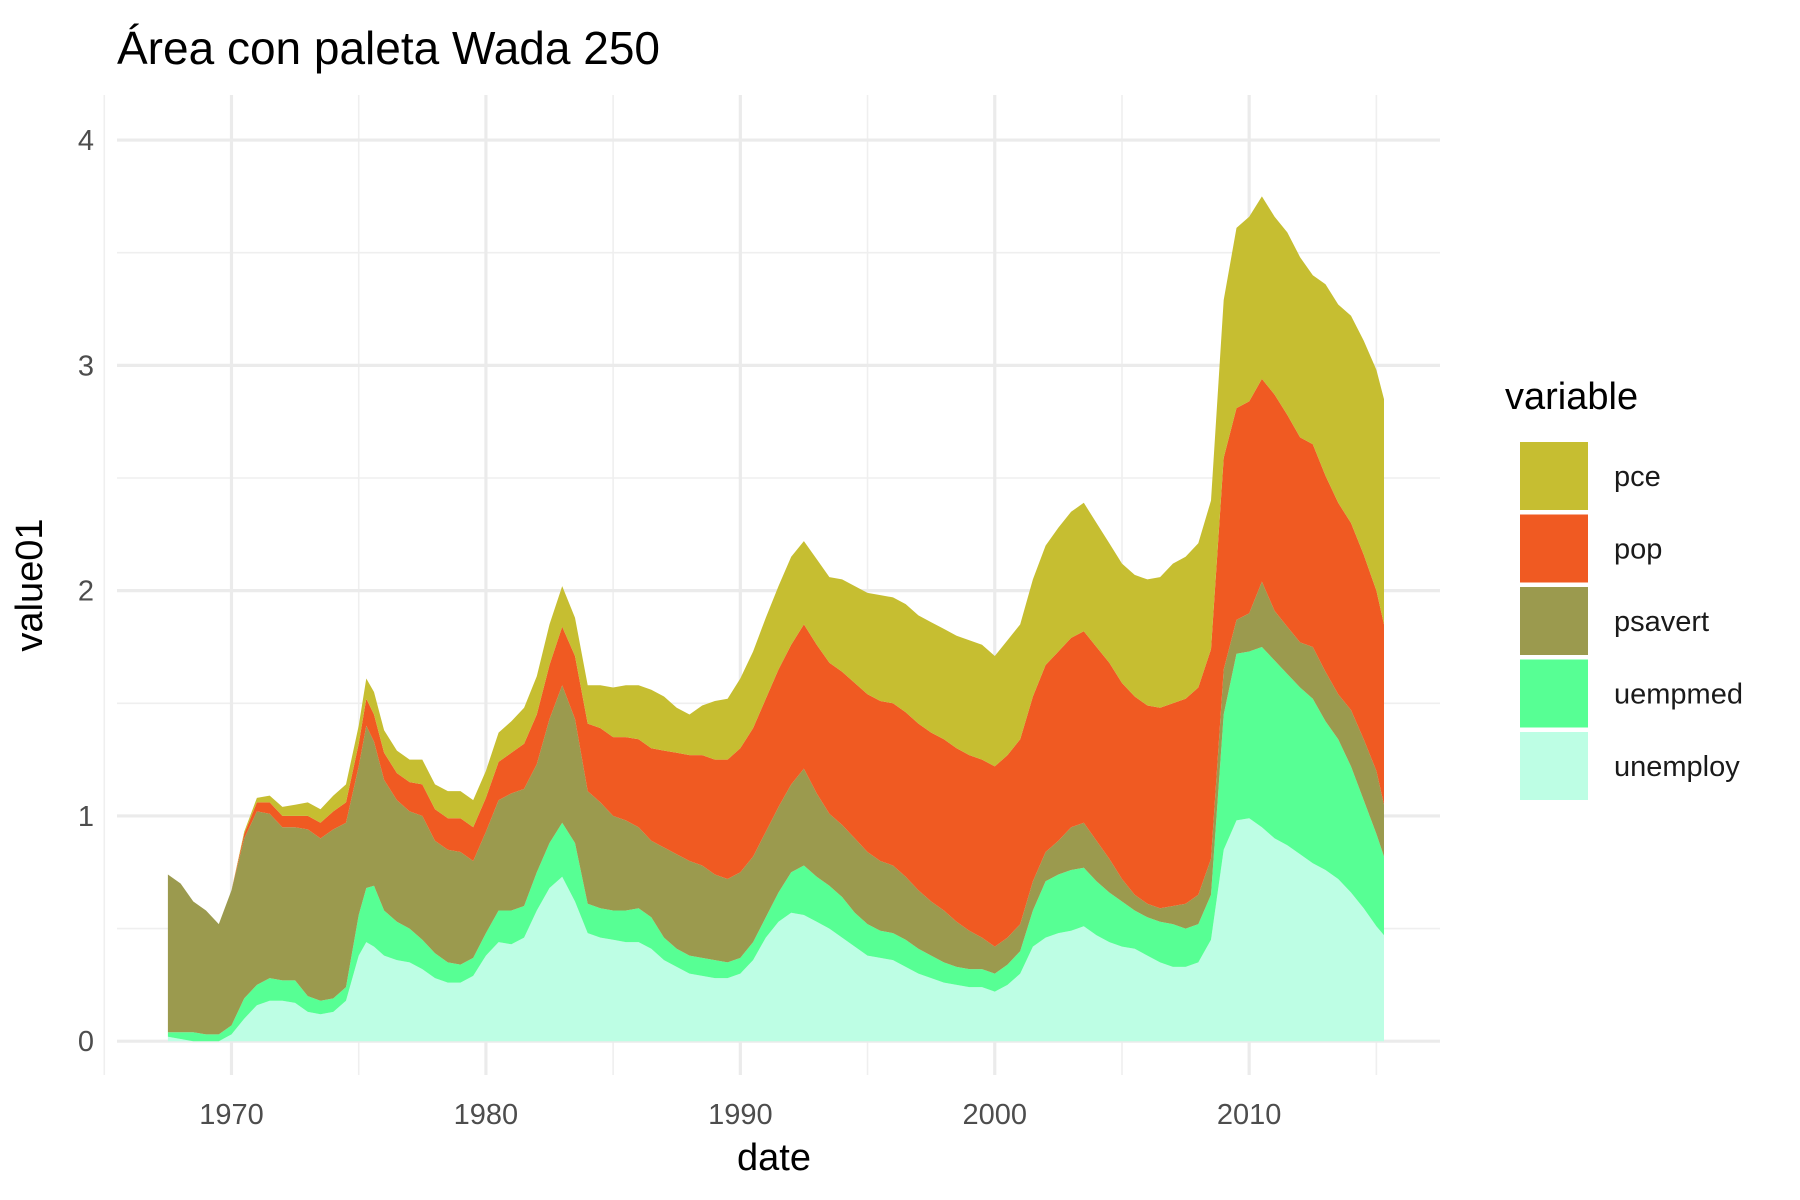  What do you see at coordinates (1677, 767) in the screenshot?
I see `legend-label-unemploy: unemploy` at bounding box center [1677, 767].